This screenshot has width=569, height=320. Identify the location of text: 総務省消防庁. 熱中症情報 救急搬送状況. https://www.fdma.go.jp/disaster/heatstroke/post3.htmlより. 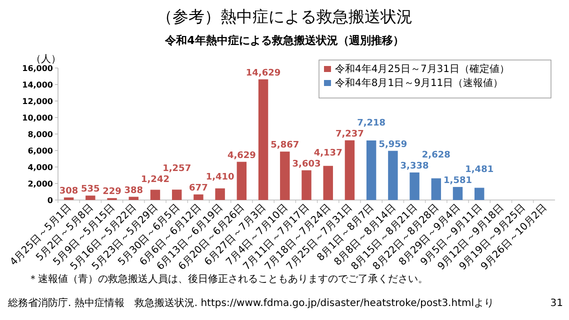
(250, 303).